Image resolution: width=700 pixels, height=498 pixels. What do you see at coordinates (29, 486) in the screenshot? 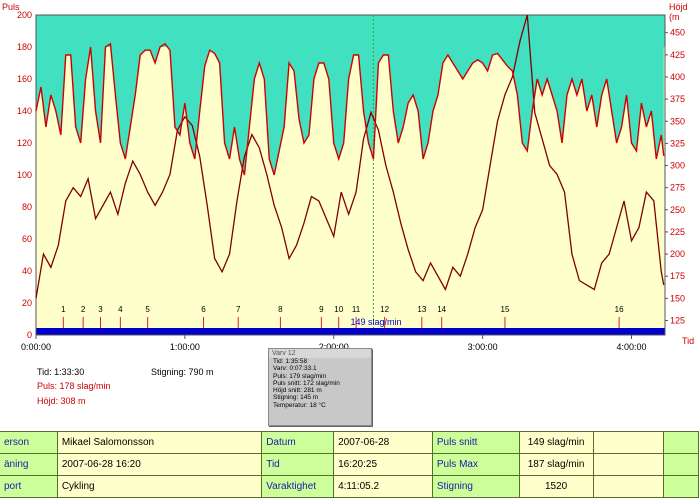
I see `label-sport: port` at bounding box center [29, 486].